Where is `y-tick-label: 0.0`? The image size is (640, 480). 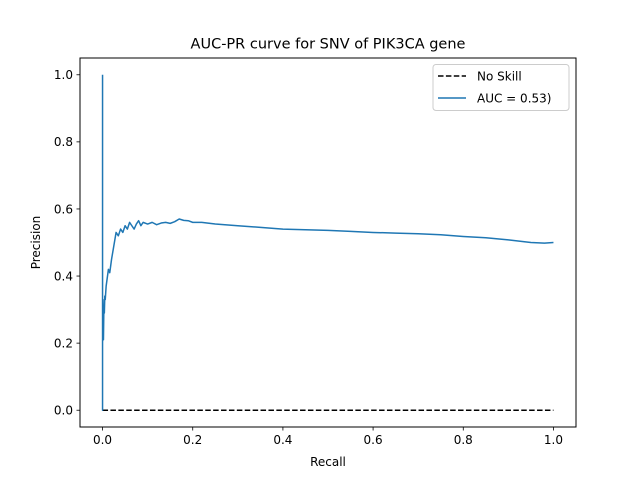 y-tick-label: 0.0 is located at coordinates (63, 411).